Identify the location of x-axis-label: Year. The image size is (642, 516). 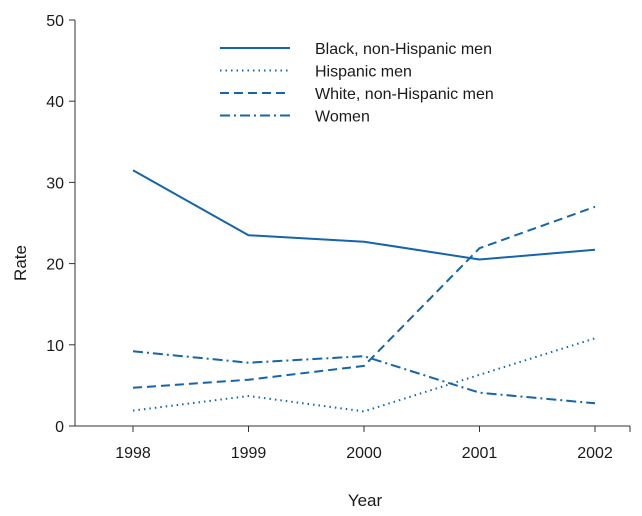
(365, 500).